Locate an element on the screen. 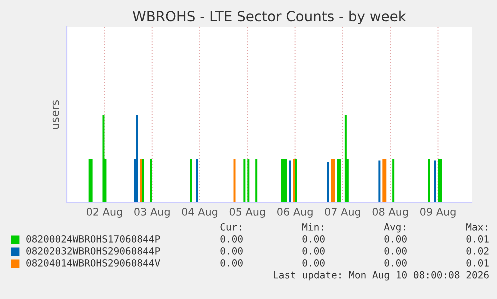 The width and height of the screenshot is (497, 299). x-tick-label: 06 Aug is located at coordinates (295, 213).